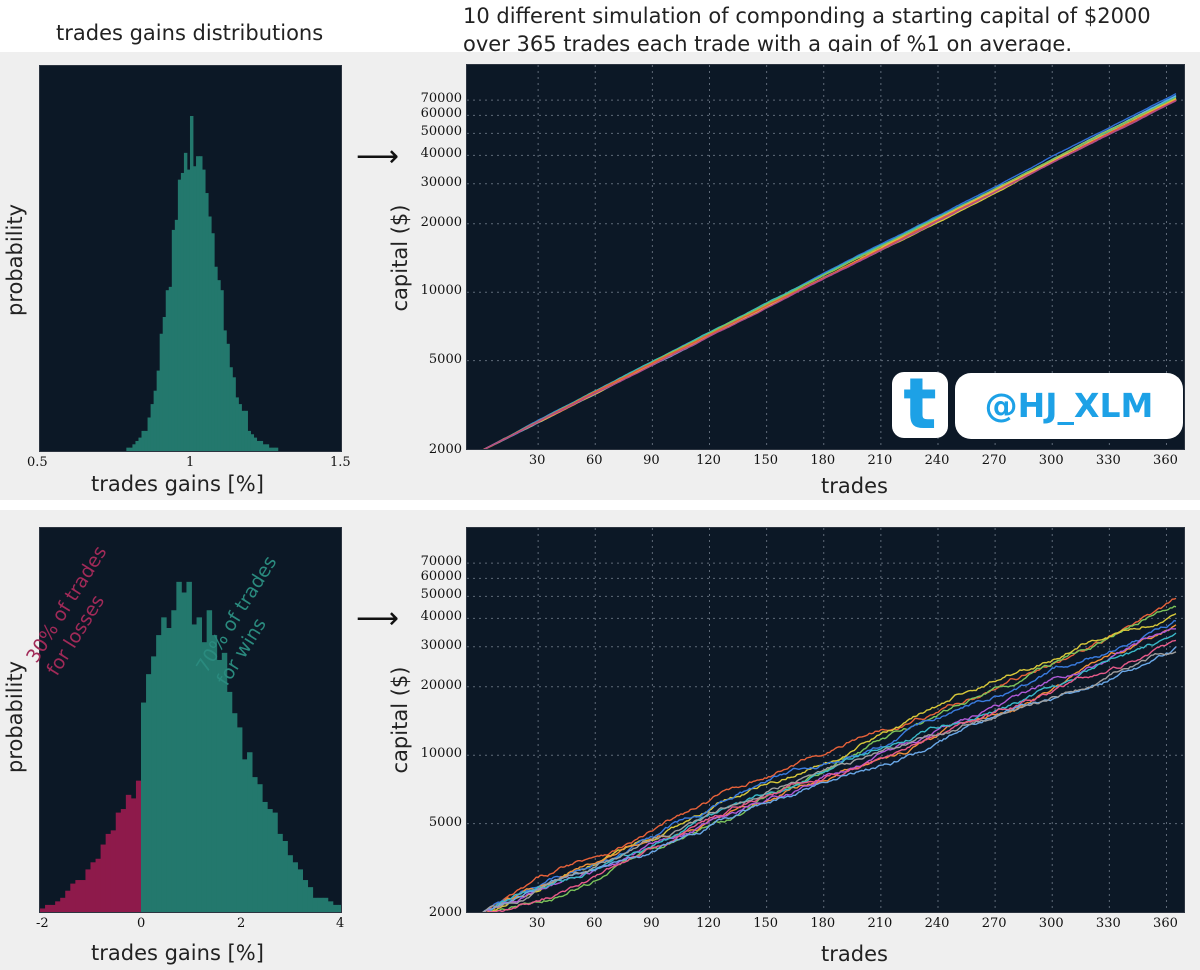 The image size is (1200, 970). Describe the element at coordinates (1108, 923) in the screenshot. I see `capital-xtick-label: 330` at that location.